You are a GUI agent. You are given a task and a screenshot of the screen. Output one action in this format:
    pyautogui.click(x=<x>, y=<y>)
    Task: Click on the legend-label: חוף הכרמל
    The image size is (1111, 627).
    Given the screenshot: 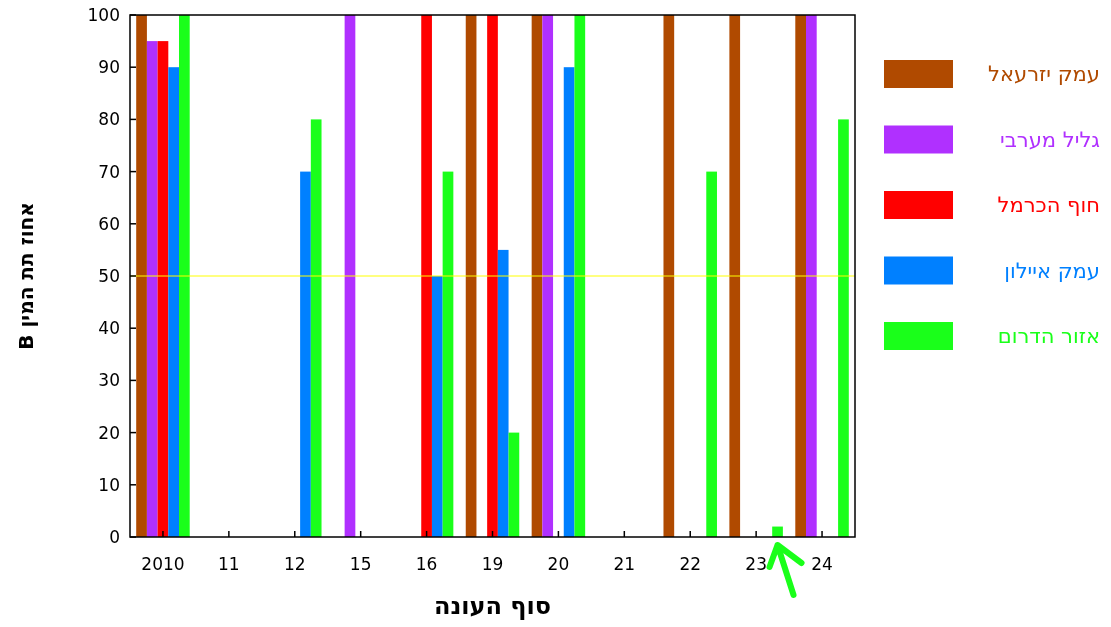 What is the action you would take?
    pyautogui.click(x=1048, y=205)
    